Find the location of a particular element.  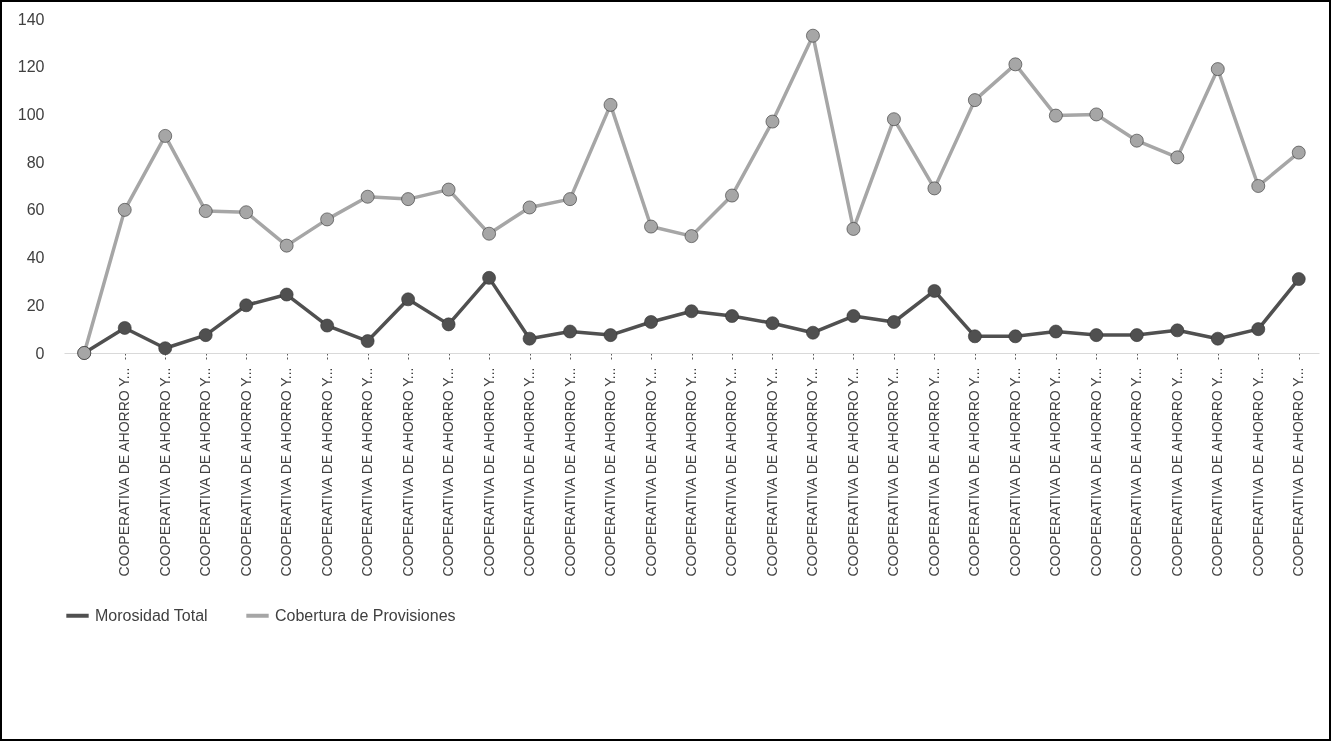

legend-label: Cobertura de Provisiones is located at coordinates (365, 615).